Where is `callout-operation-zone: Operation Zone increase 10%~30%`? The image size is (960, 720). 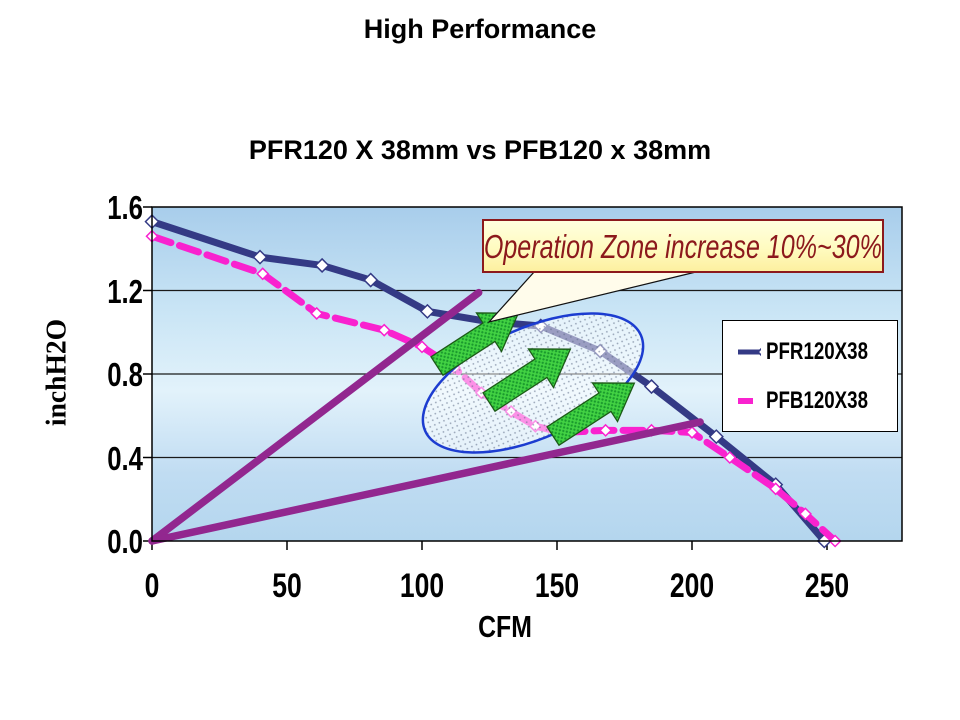 callout-operation-zone: Operation Zone increase 10%~30% is located at coordinates (683, 246).